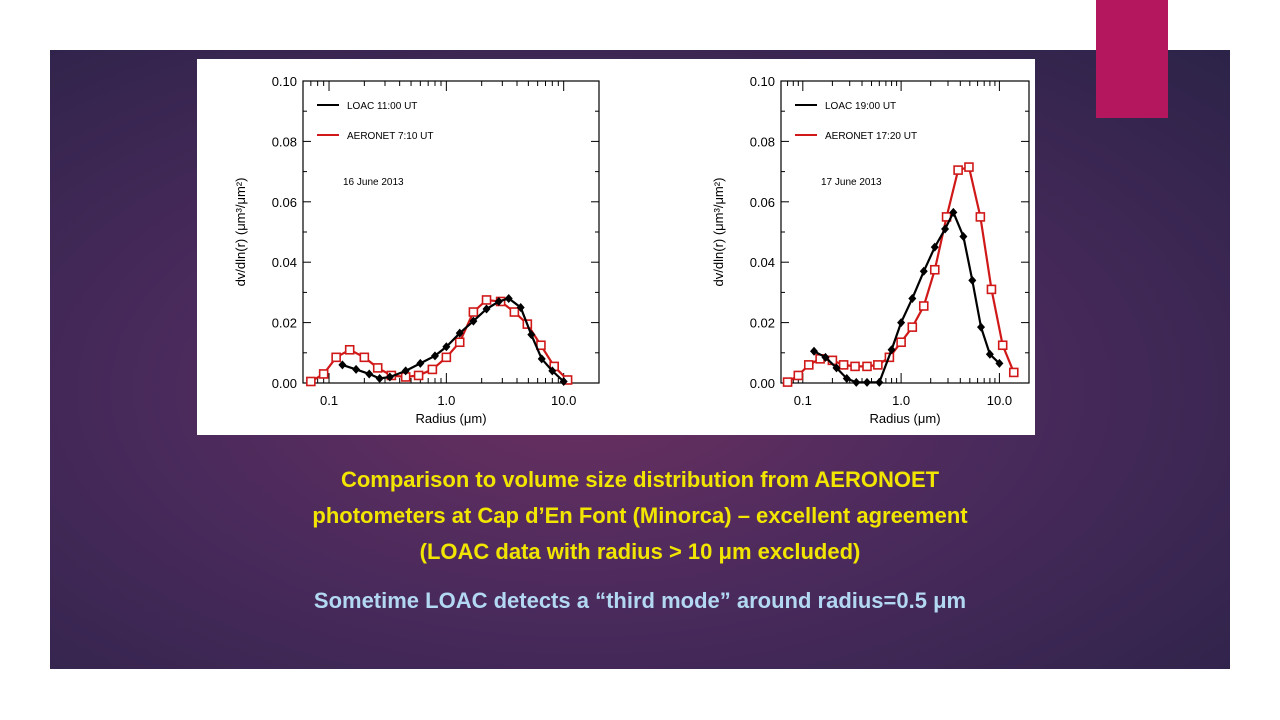 The width and height of the screenshot is (1280, 720). What do you see at coordinates (860, 106) in the screenshot?
I see `legend-label: LOAC 19:00 UT` at bounding box center [860, 106].